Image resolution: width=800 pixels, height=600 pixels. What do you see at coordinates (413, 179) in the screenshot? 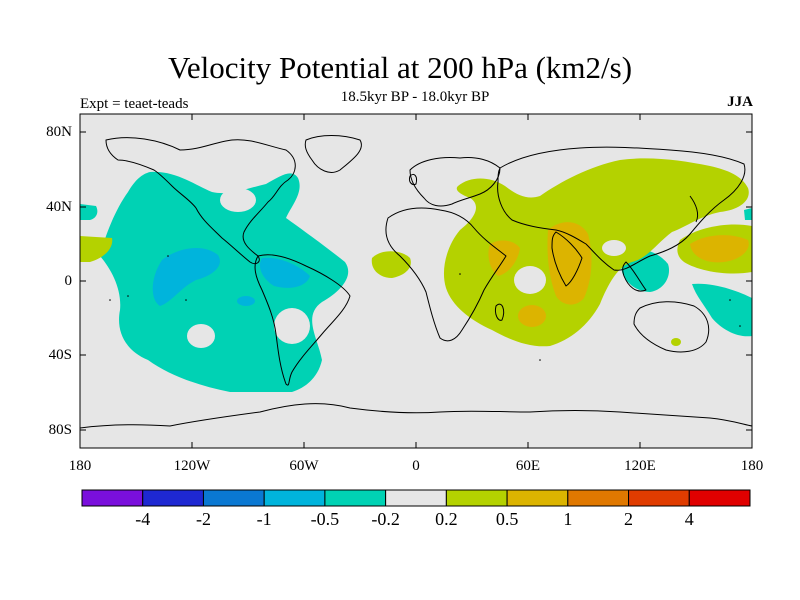
I see `coast-uk` at bounding box center [413, 179].